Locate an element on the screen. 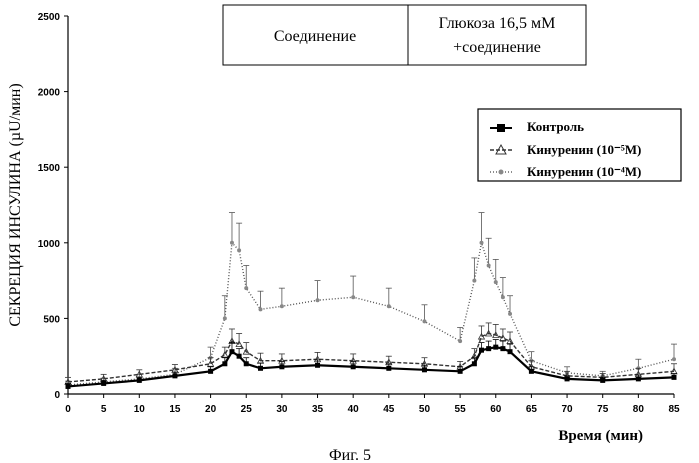  x-tick-label: 85 is located at coordinates (674, 409).